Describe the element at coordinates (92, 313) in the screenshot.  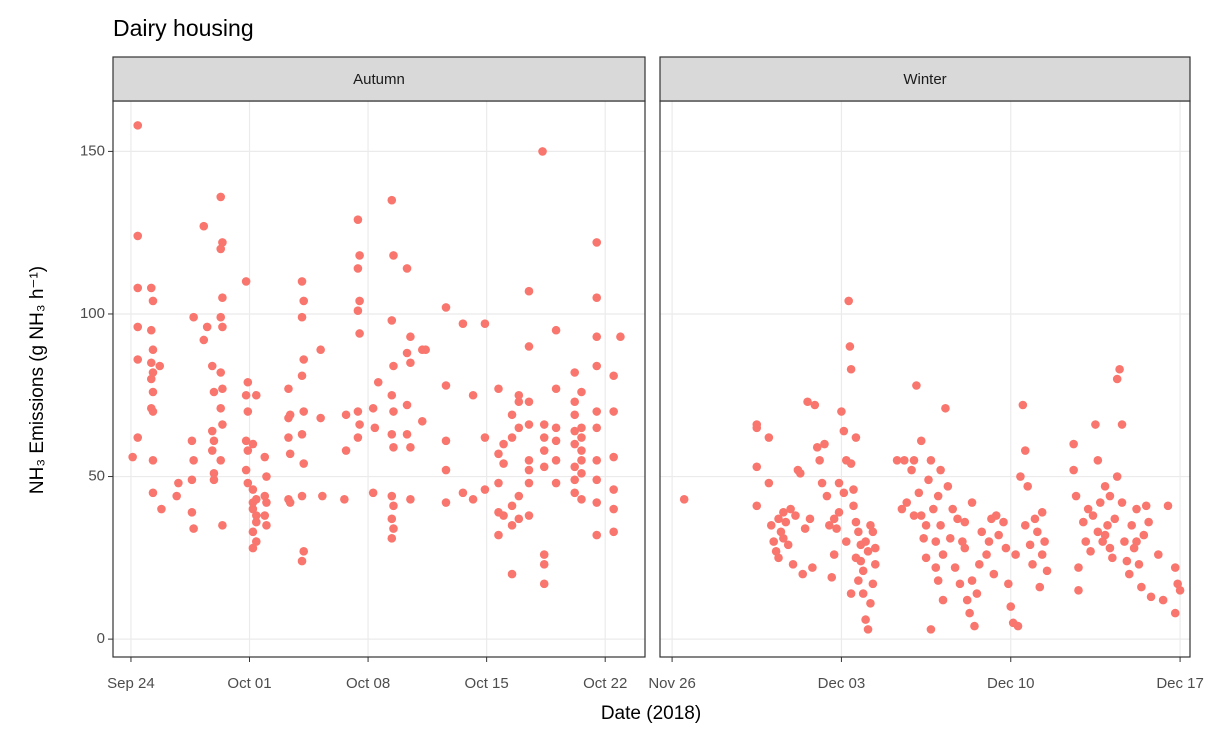
I see `y-tick-label: 100` at that location.